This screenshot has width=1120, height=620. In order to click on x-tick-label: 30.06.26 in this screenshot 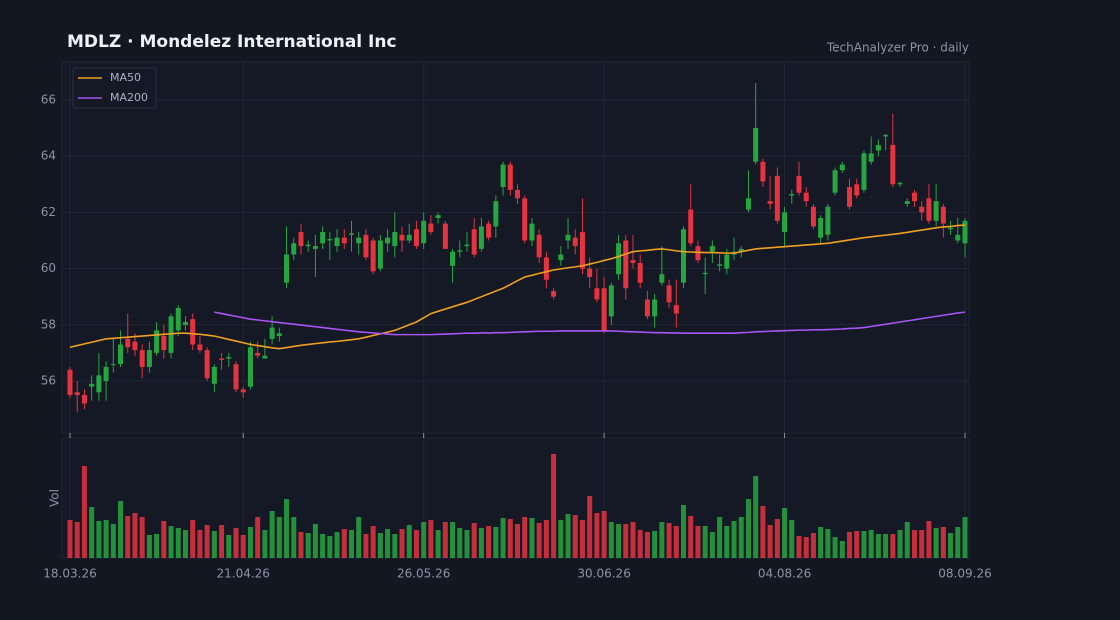, I will do `click(603, 574)`.